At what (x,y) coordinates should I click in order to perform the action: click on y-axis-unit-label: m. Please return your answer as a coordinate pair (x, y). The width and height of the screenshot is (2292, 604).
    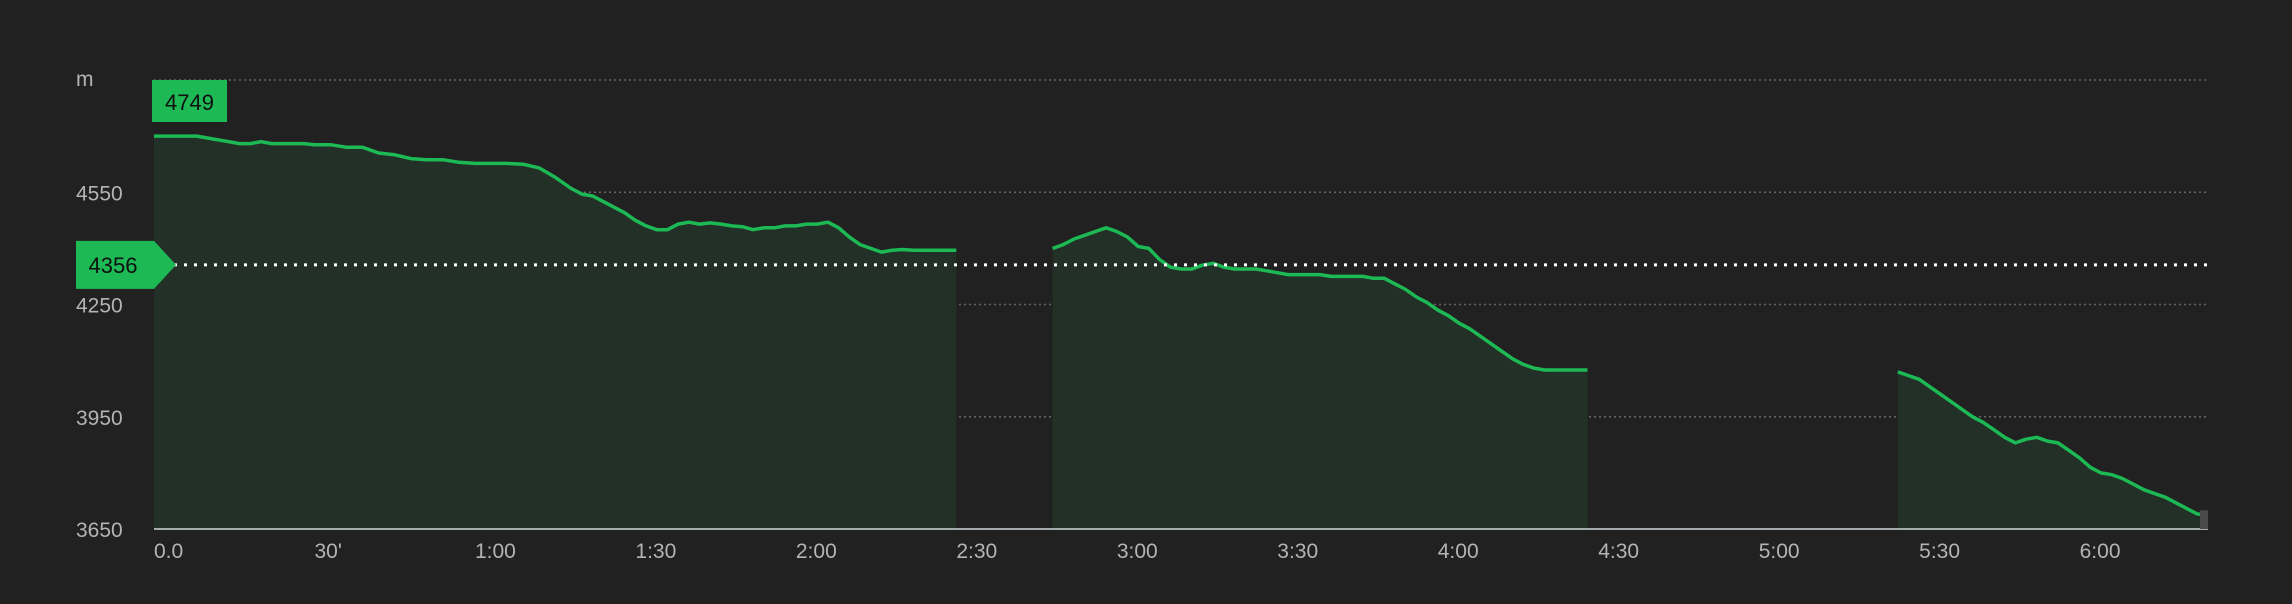
    Looking at the image, I should click on (85, 79).